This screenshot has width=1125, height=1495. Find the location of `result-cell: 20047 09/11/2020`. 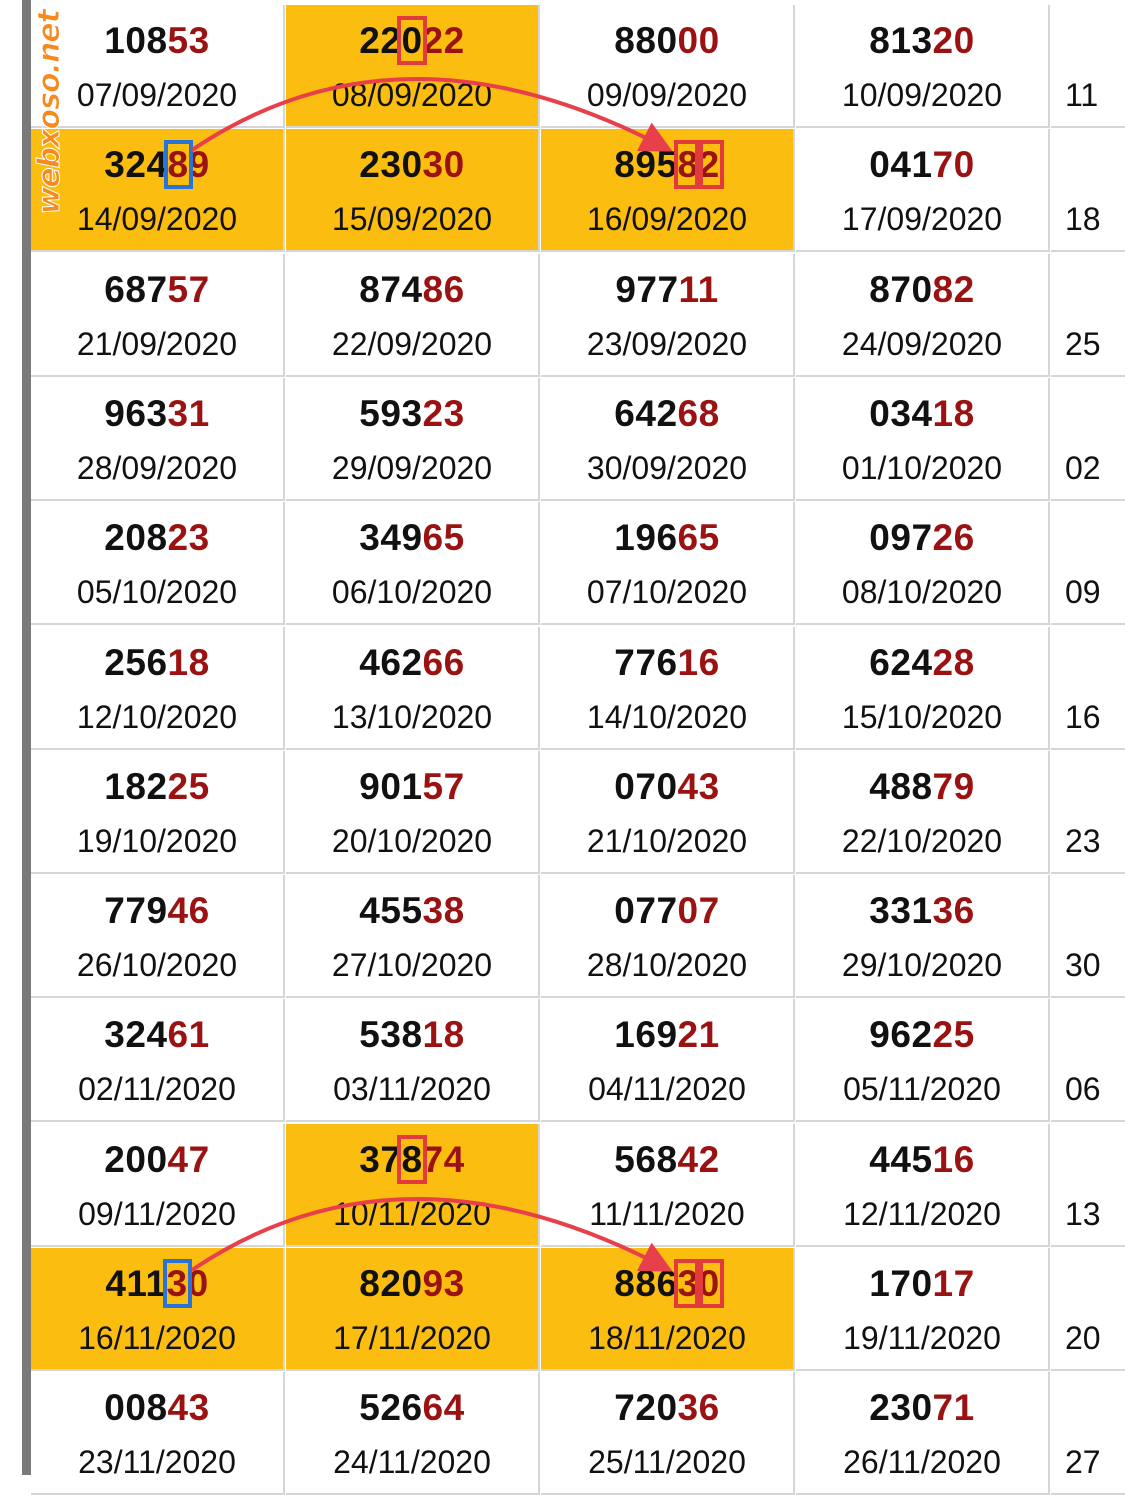

result-cell: 20047 09/11/2020 is located at coordinates (158, 1185).